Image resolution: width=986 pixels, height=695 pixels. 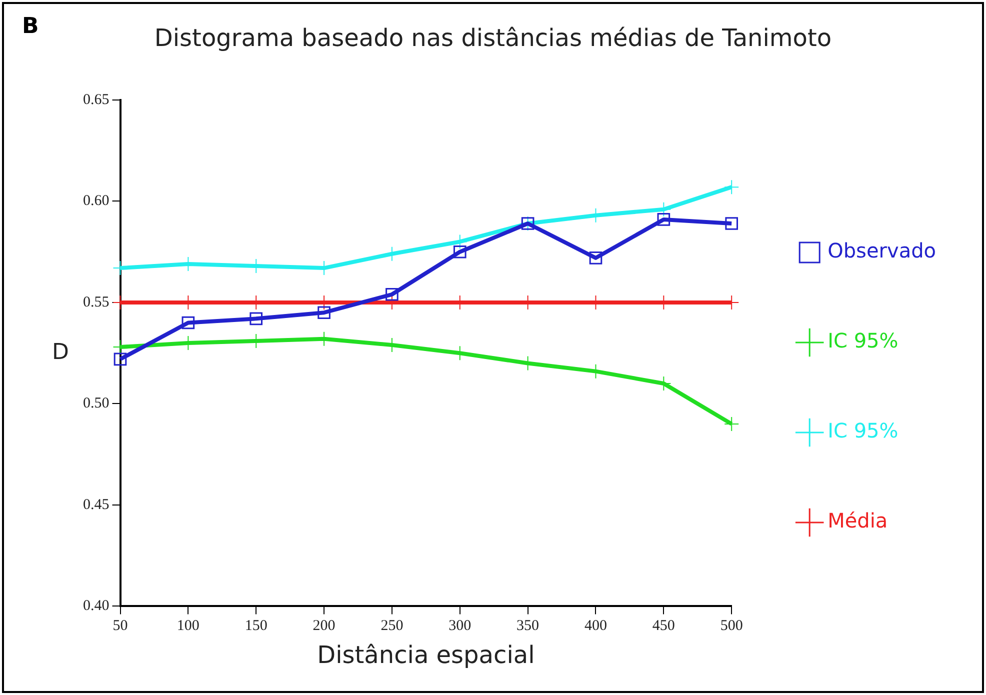 What do you see at coordinates (256, 626) in the screenshot?
I see `x-tick-label: 150` at bounding box center [256, 626].